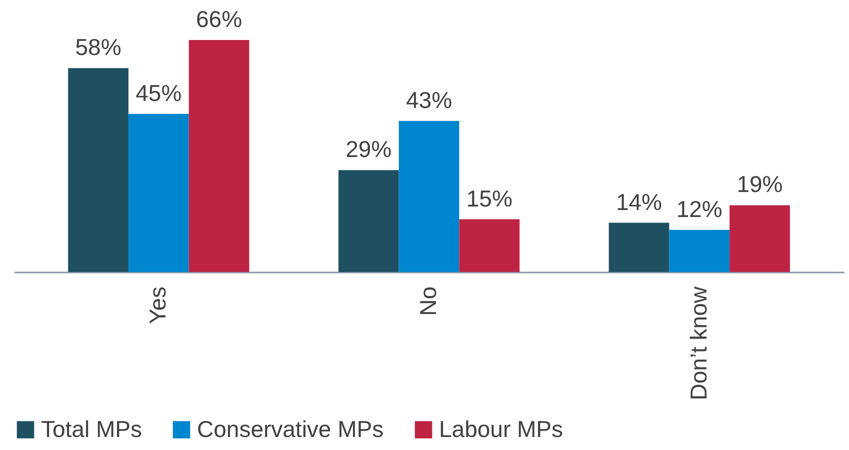 Image resolution: width=849 pixels, height=450 pixels. I want to click on data-label: 14%, so click(639, 201).